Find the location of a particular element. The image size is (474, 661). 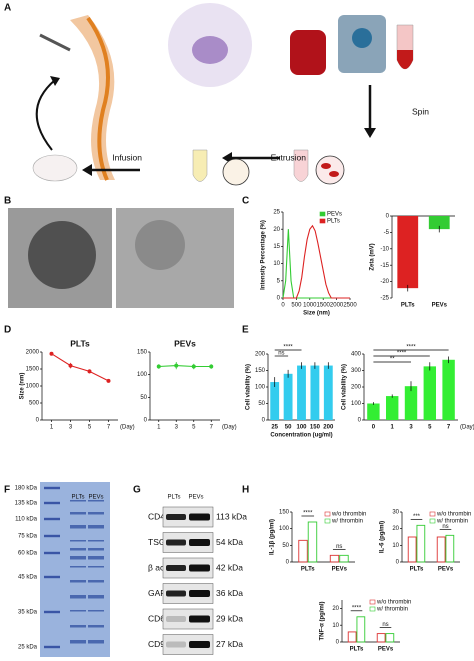

y-axis-label: Intensity Percentage (%) is located at coordinates (264, 255).